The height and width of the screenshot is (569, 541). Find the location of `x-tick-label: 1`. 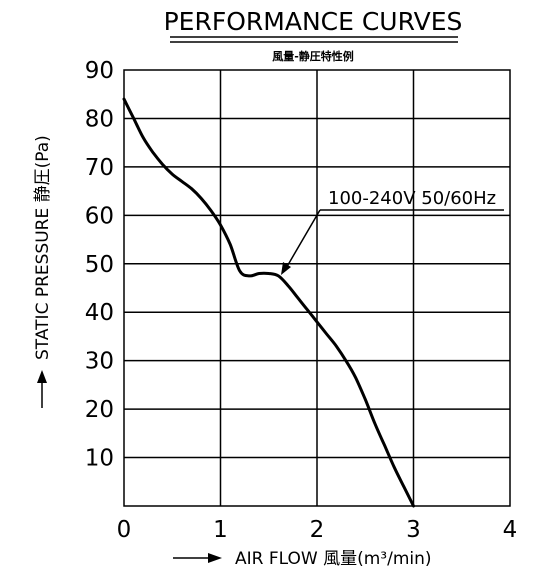

x-tick-label: 1 is located at coordinates (220, 530).